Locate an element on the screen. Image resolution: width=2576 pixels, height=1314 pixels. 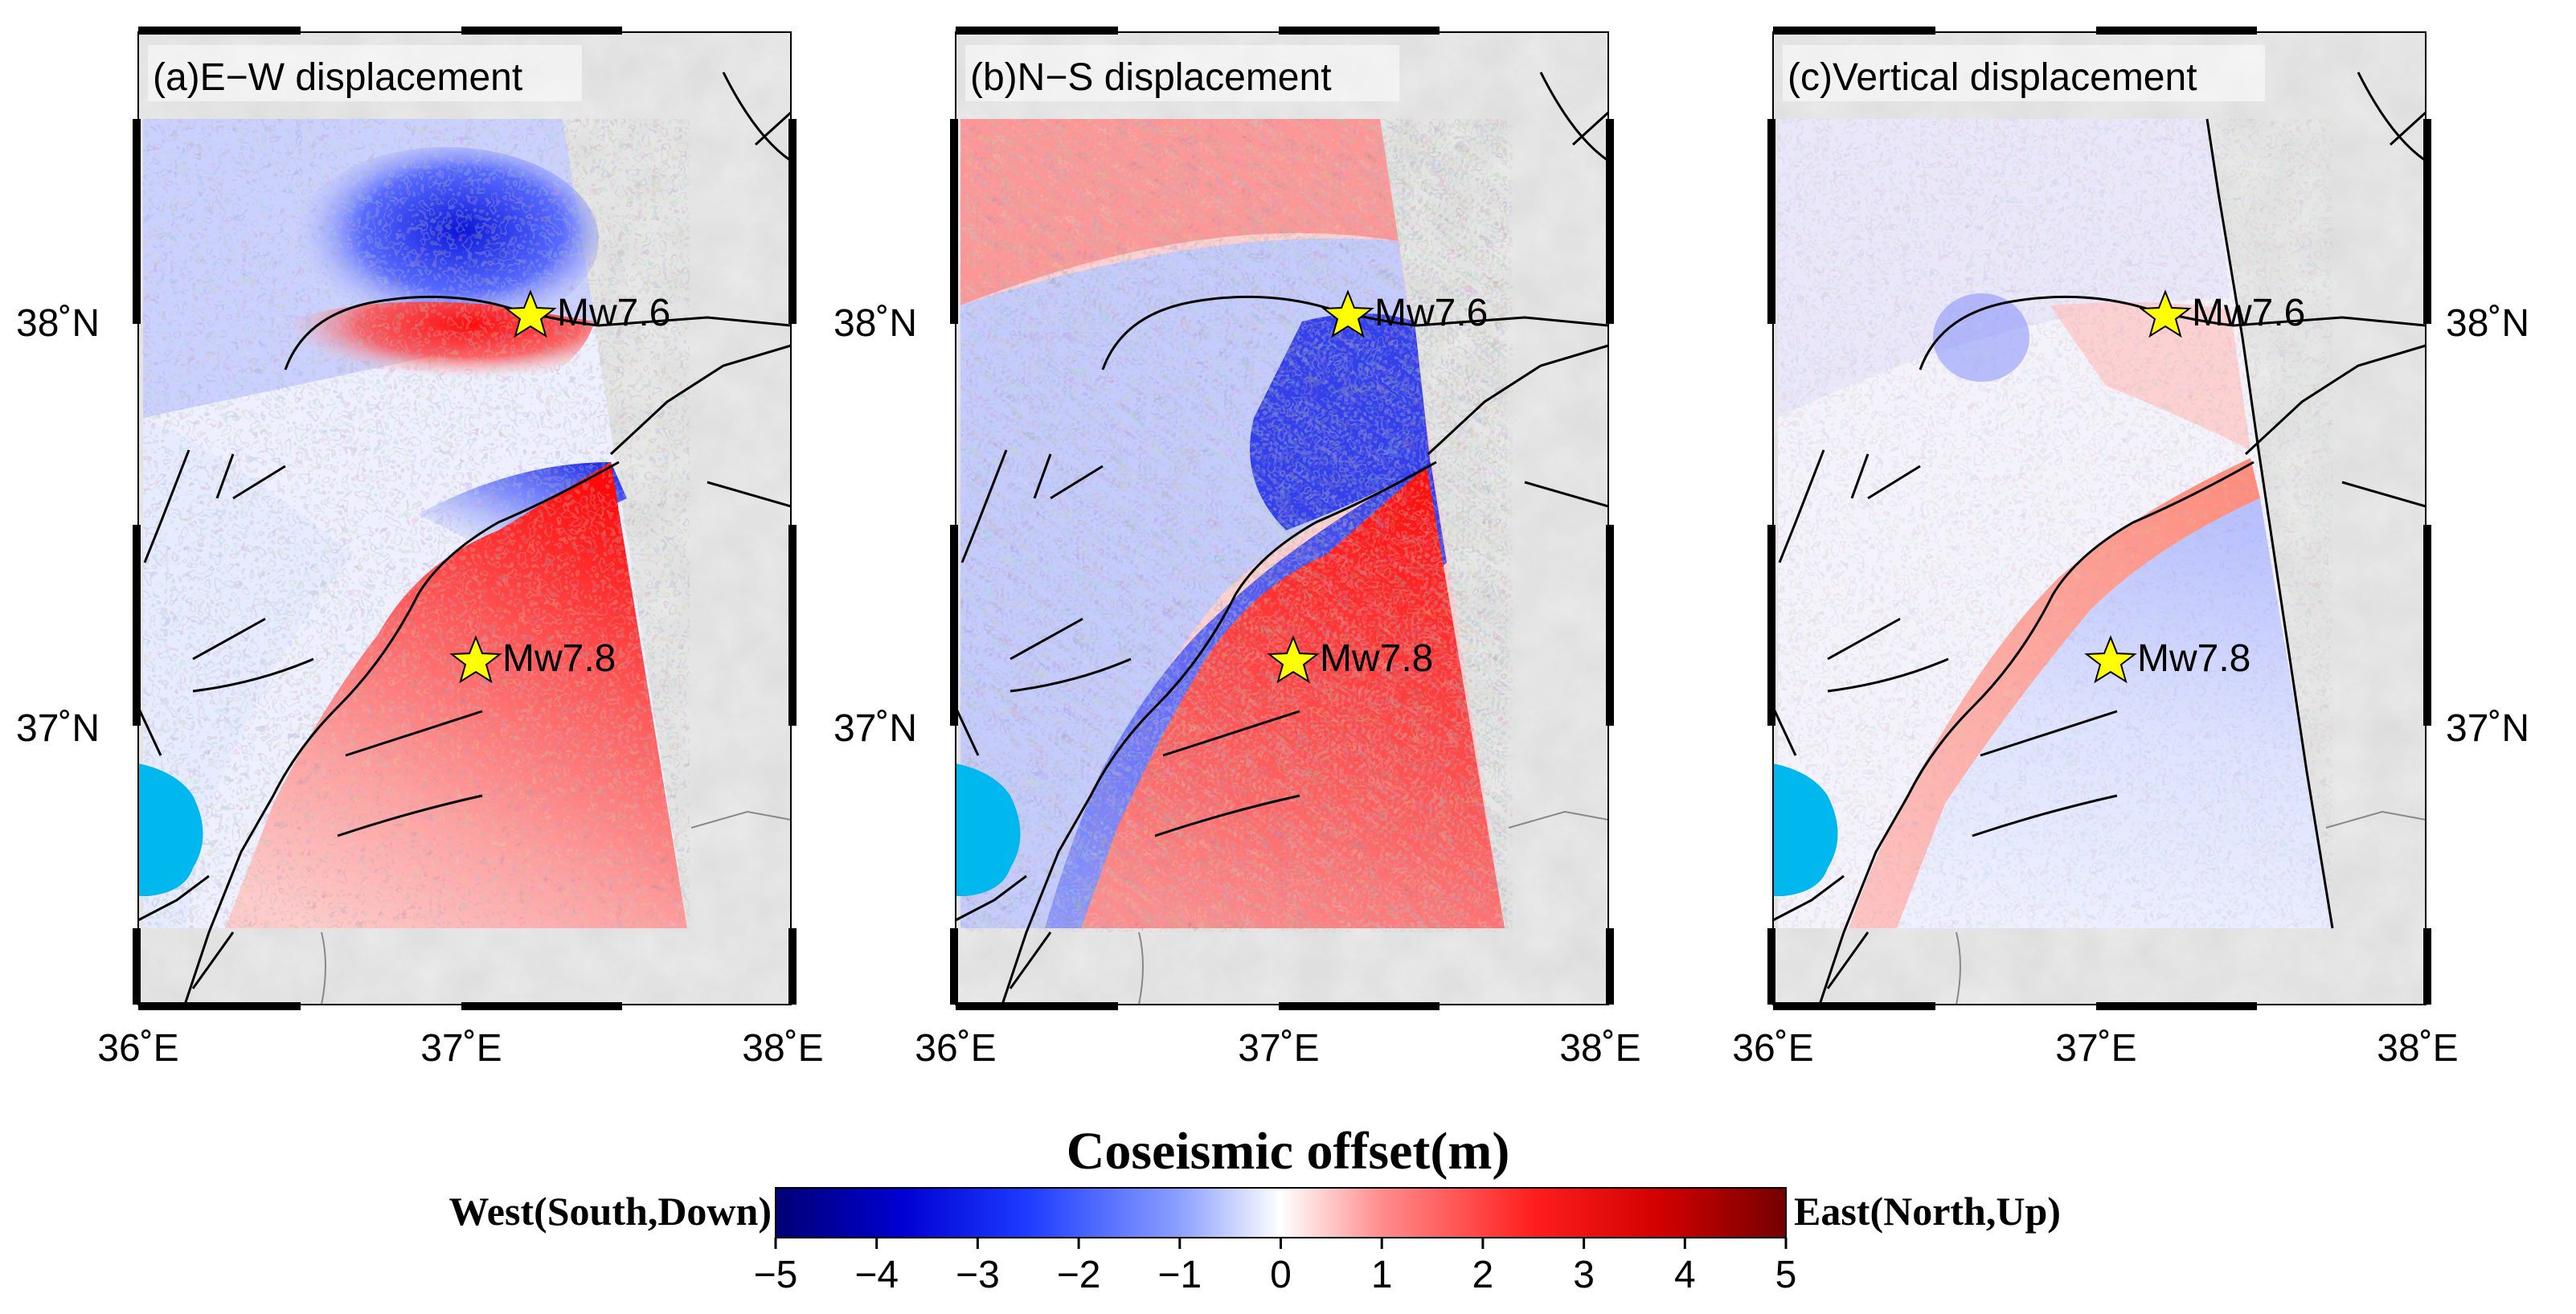
colorbar-left-label: West(South,Down) is located at coordinates (610, 1212).